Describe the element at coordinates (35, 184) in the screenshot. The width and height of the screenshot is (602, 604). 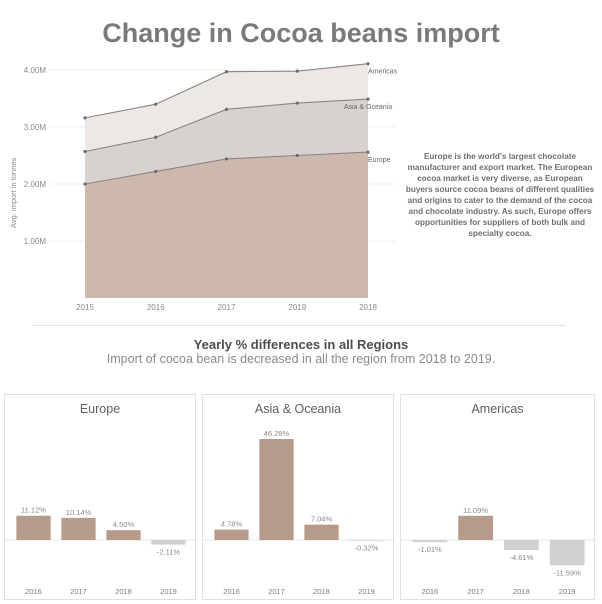
I see `y-tick-label: 2.00M` at that location.